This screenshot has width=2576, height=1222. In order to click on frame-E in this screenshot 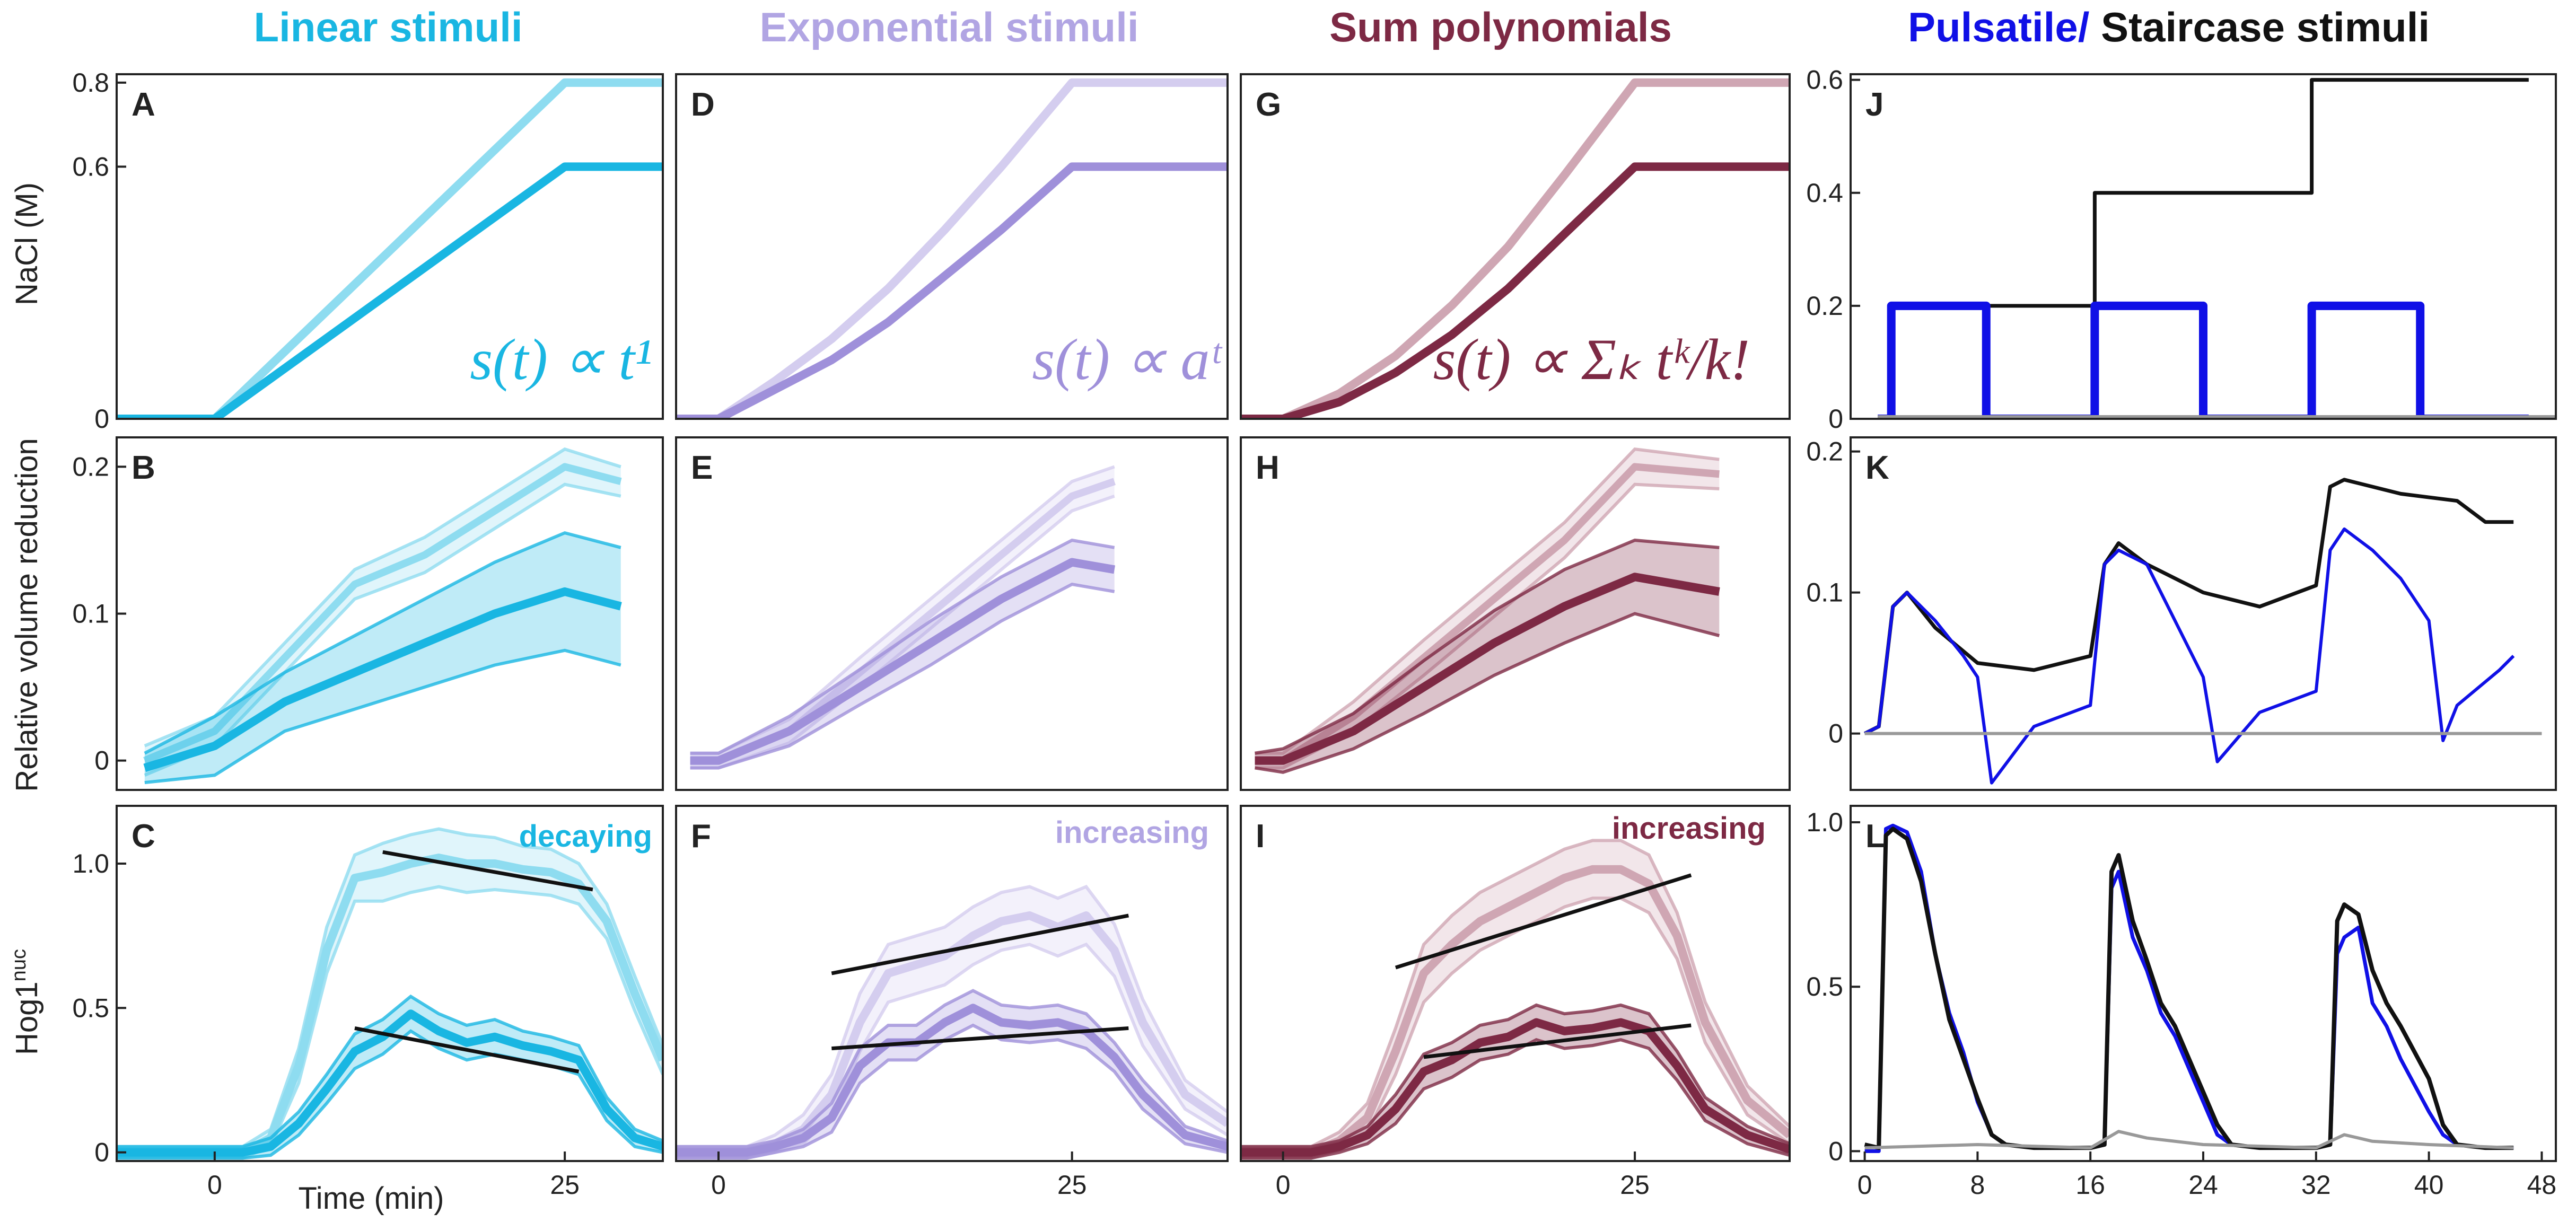, I will do `click(952, 613)`.